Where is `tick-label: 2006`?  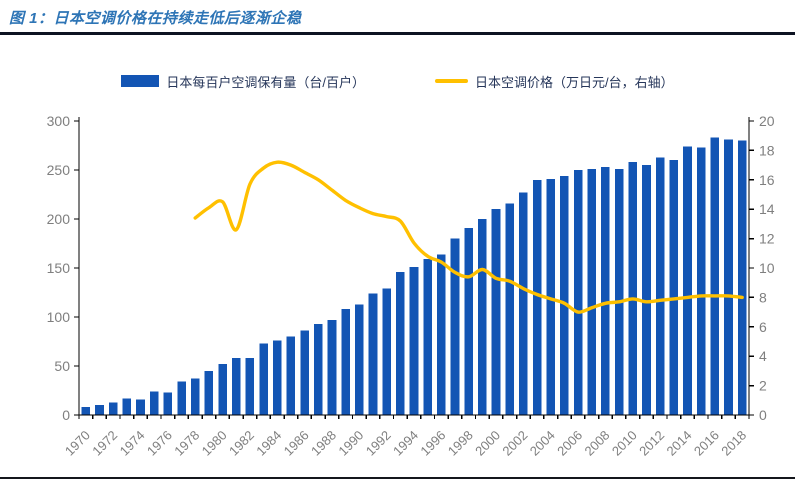
tick-label: 2006 is located at coordinates (569, 443).